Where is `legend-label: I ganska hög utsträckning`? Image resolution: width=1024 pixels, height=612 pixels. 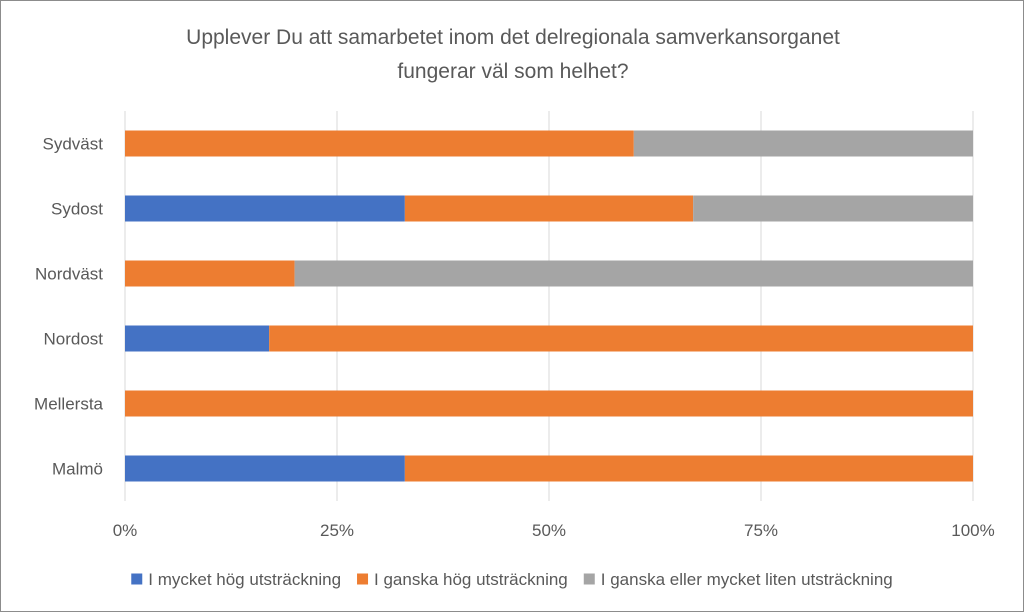
legend-label: I ganska hög utsträckning is located at coordinates (471, 579).